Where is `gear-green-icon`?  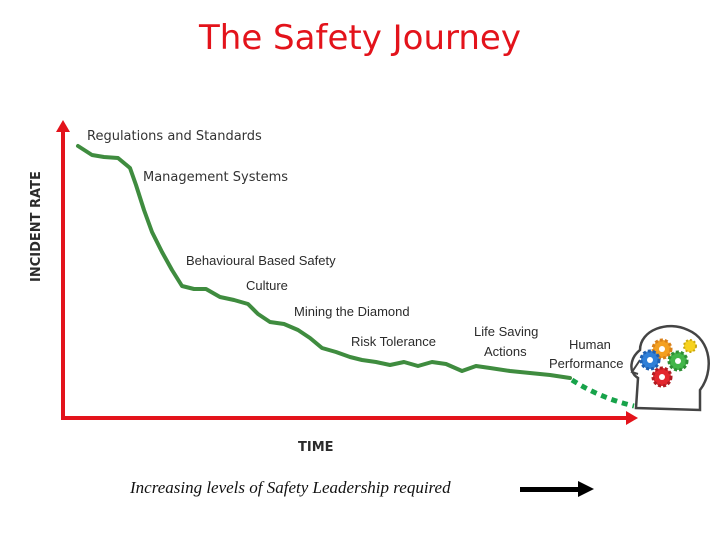 gear-green-icon is located at coordinates (678, 361).